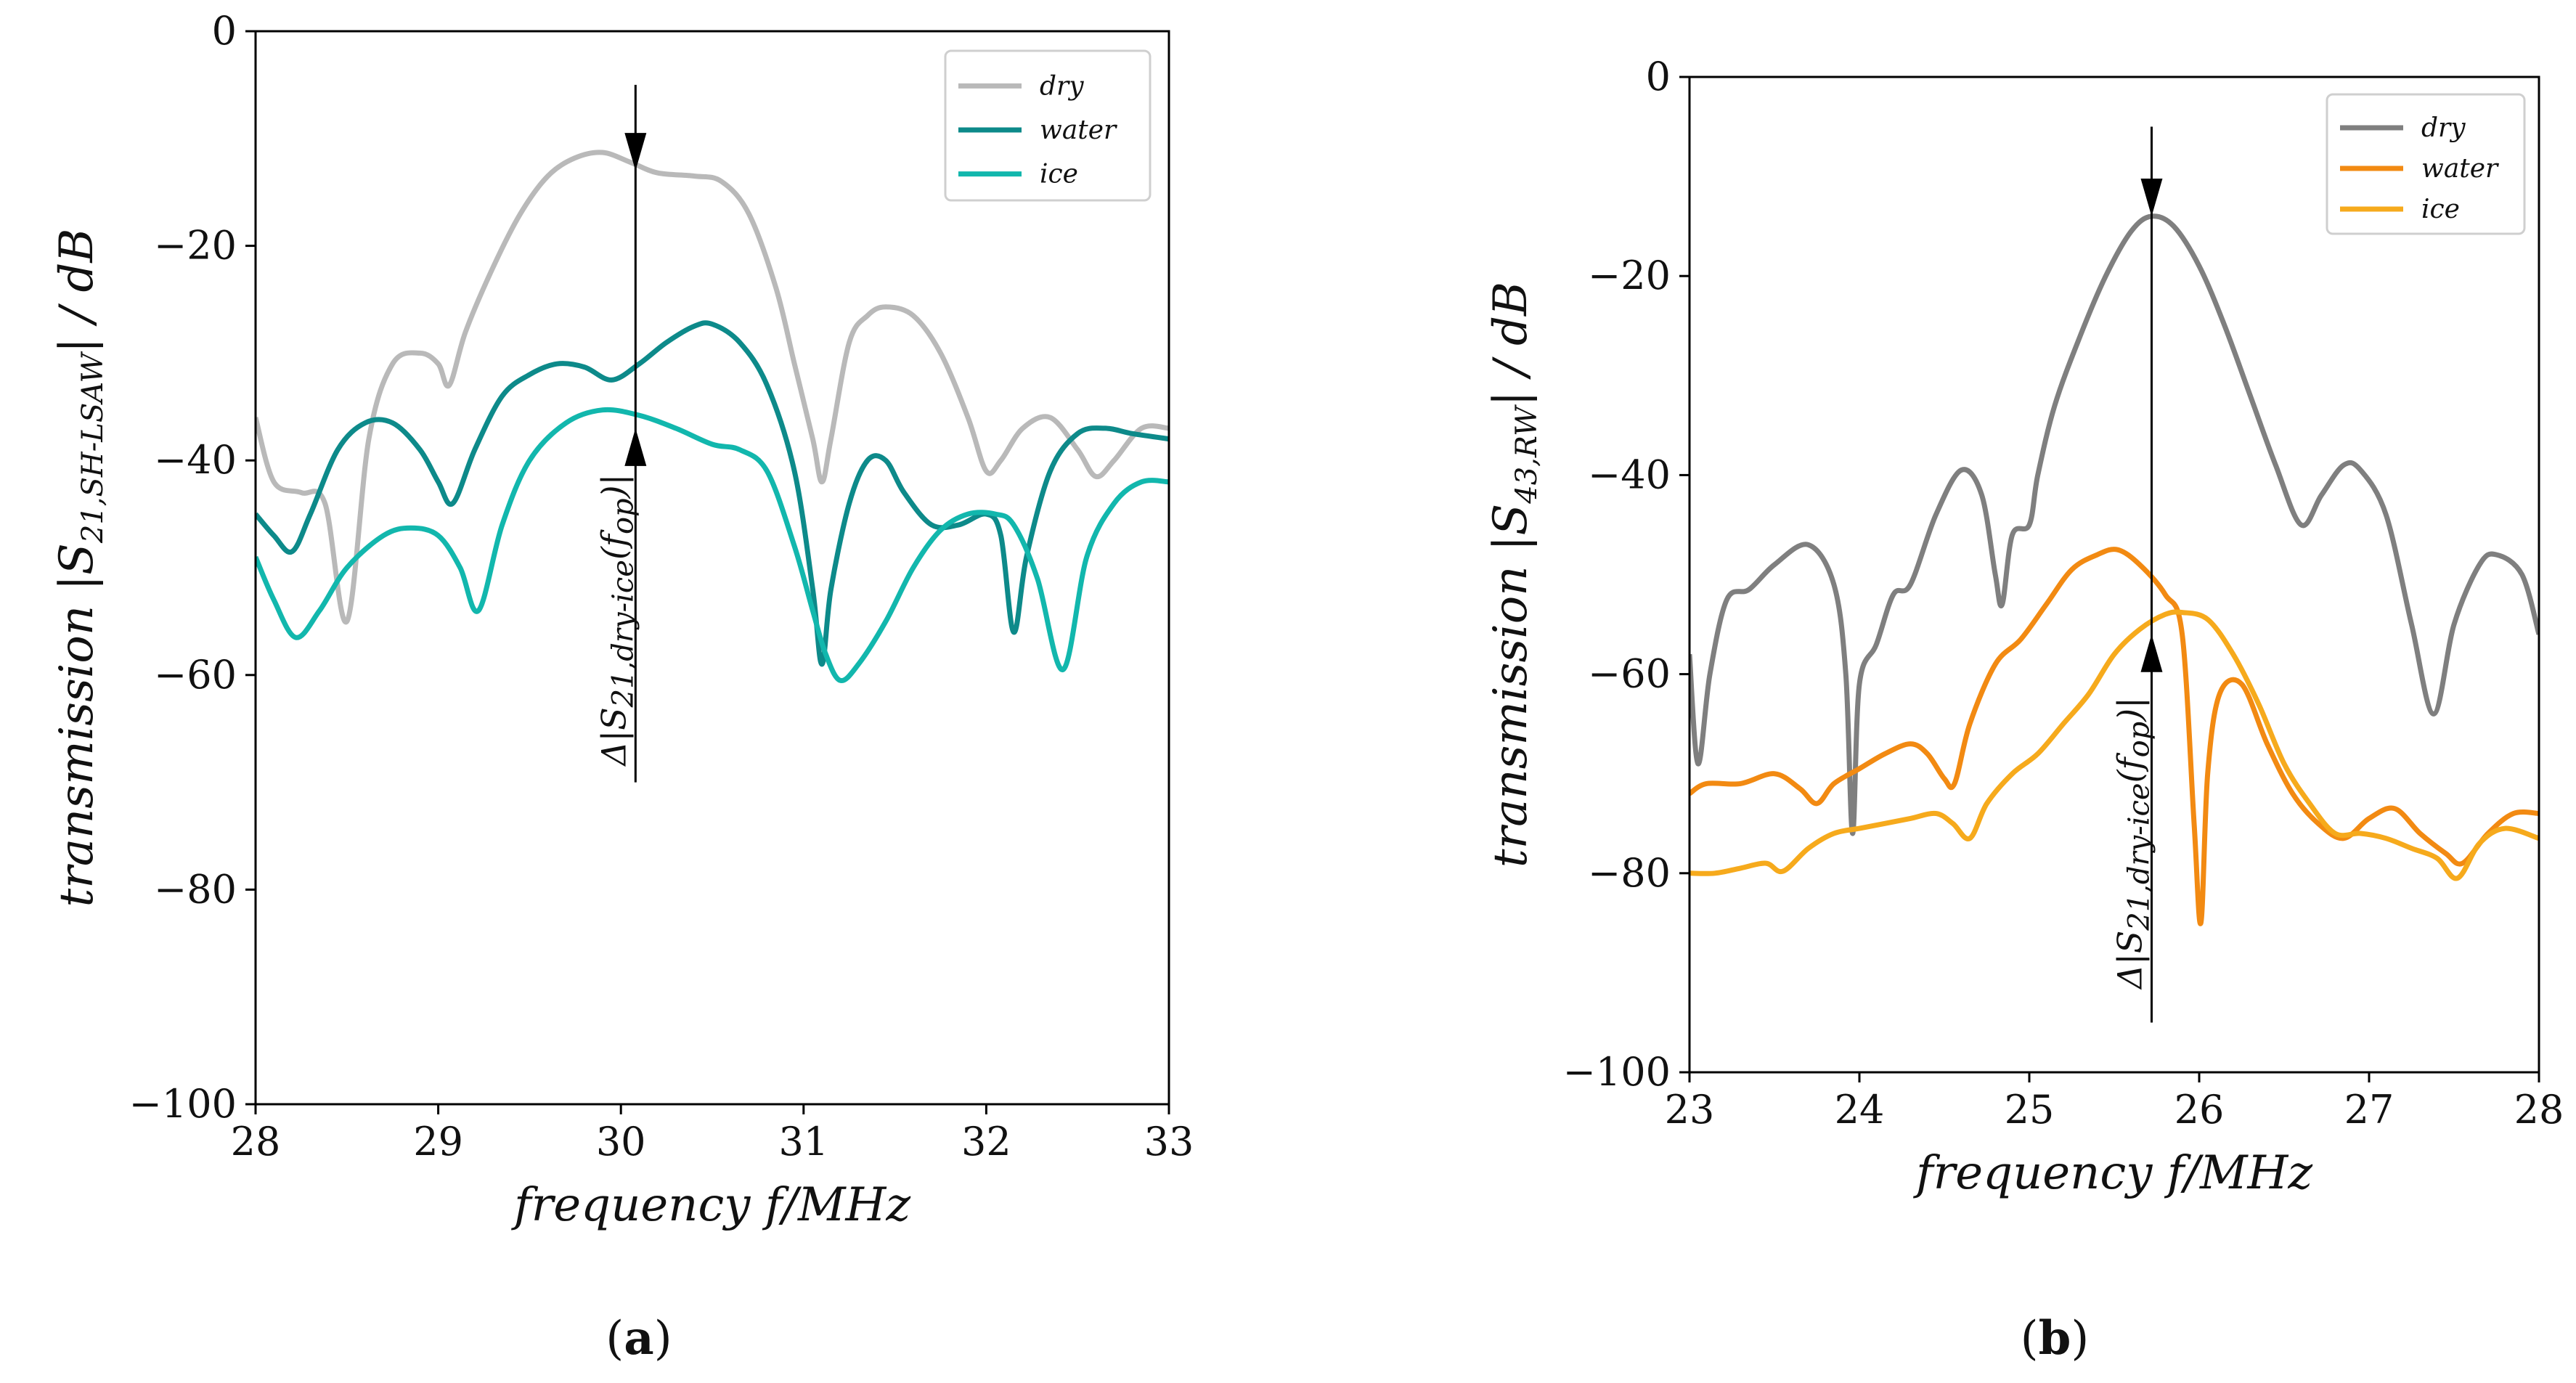  Describe the element at coordinates (80, 568) in the screenshot. I see `y-axis-label: transmission |S21,SH-LSAW| / dB` at that location.